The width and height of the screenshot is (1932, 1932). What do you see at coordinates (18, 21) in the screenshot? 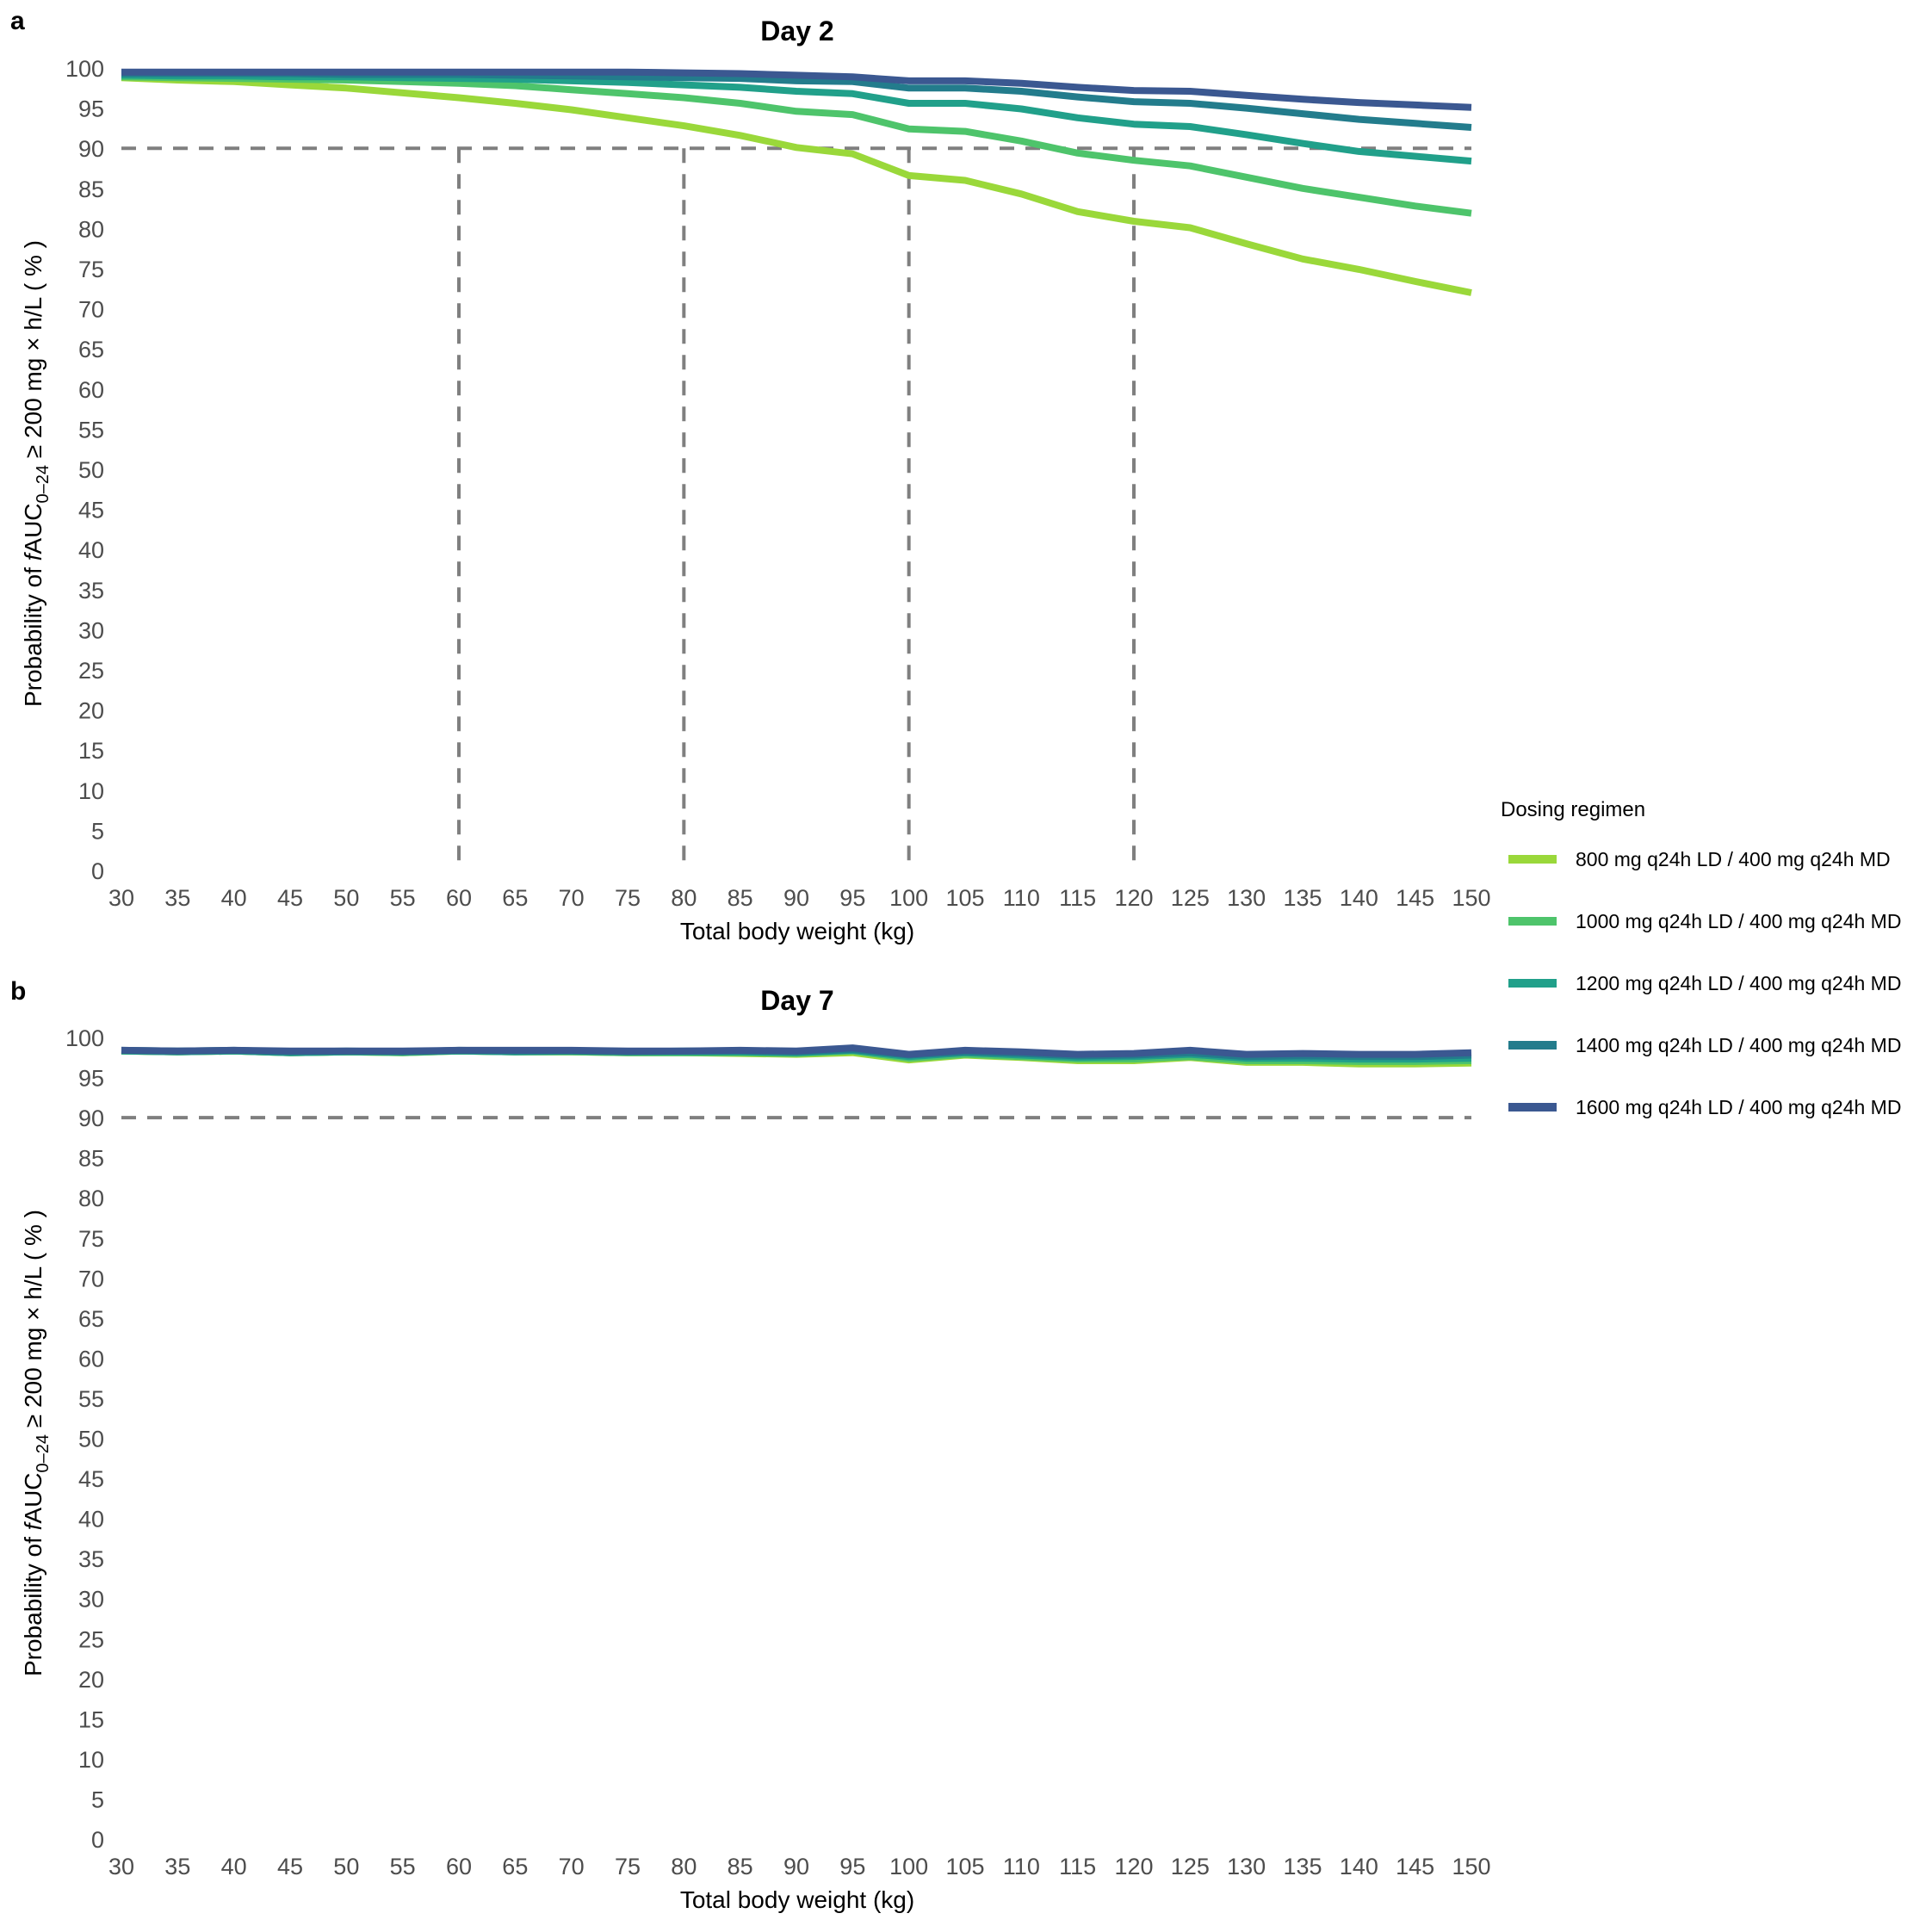
I see `panel-label: a` at bounding box center [18, 21].